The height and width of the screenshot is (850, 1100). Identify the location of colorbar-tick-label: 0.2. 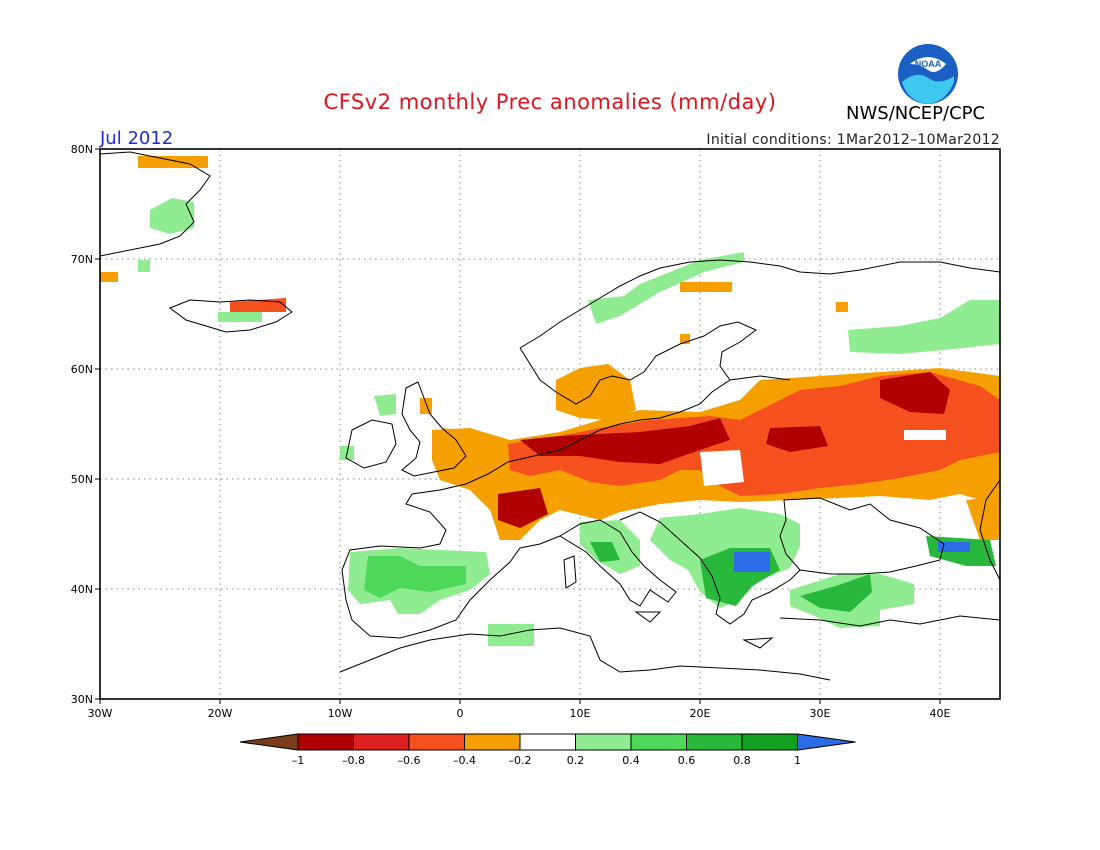
(576, 760).